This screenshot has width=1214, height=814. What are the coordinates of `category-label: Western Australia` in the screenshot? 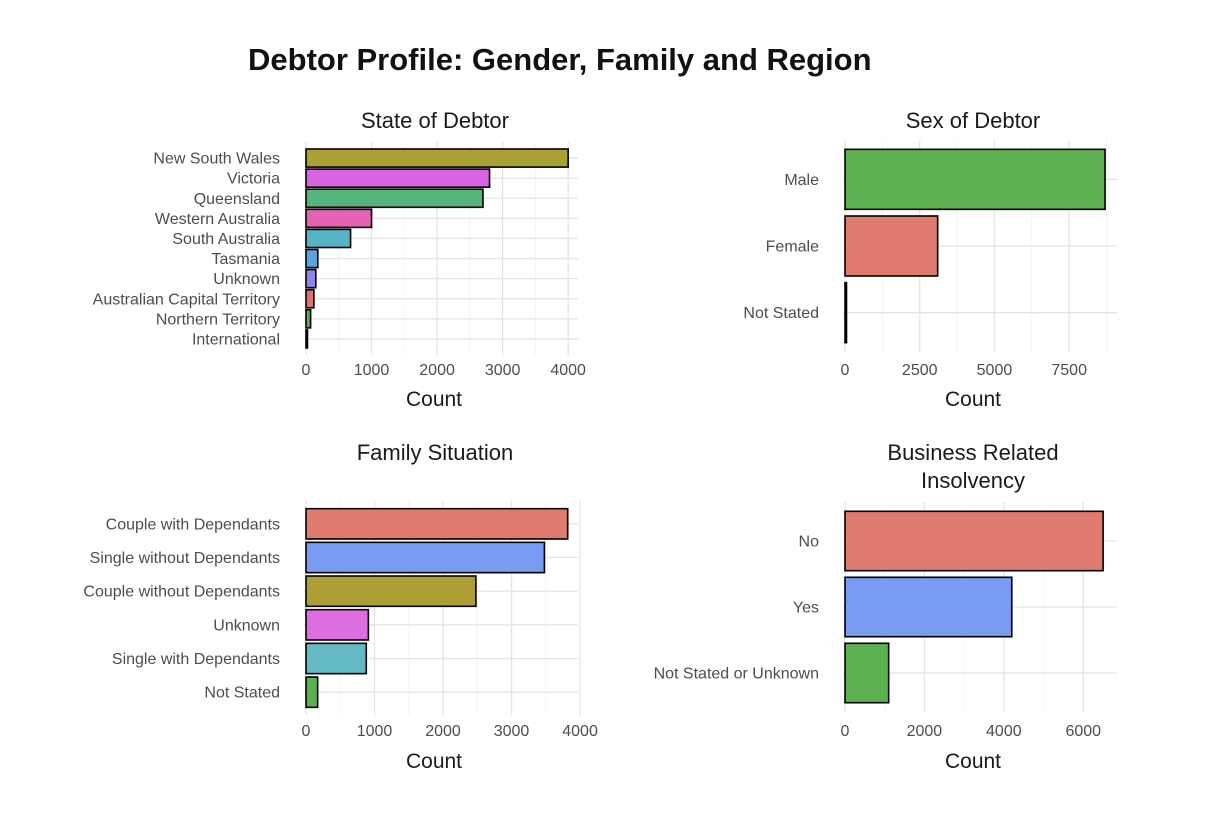 It's located at (217, 219).